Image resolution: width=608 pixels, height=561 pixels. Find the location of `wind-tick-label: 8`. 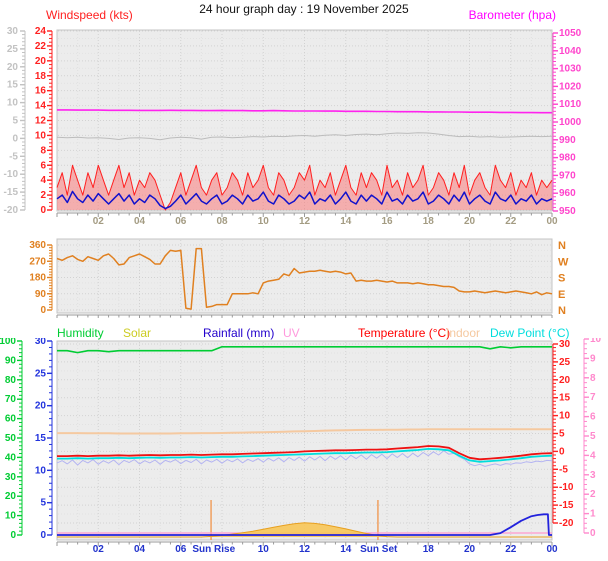

wind-tick-label: 8 is located at coordinates (43, 150).